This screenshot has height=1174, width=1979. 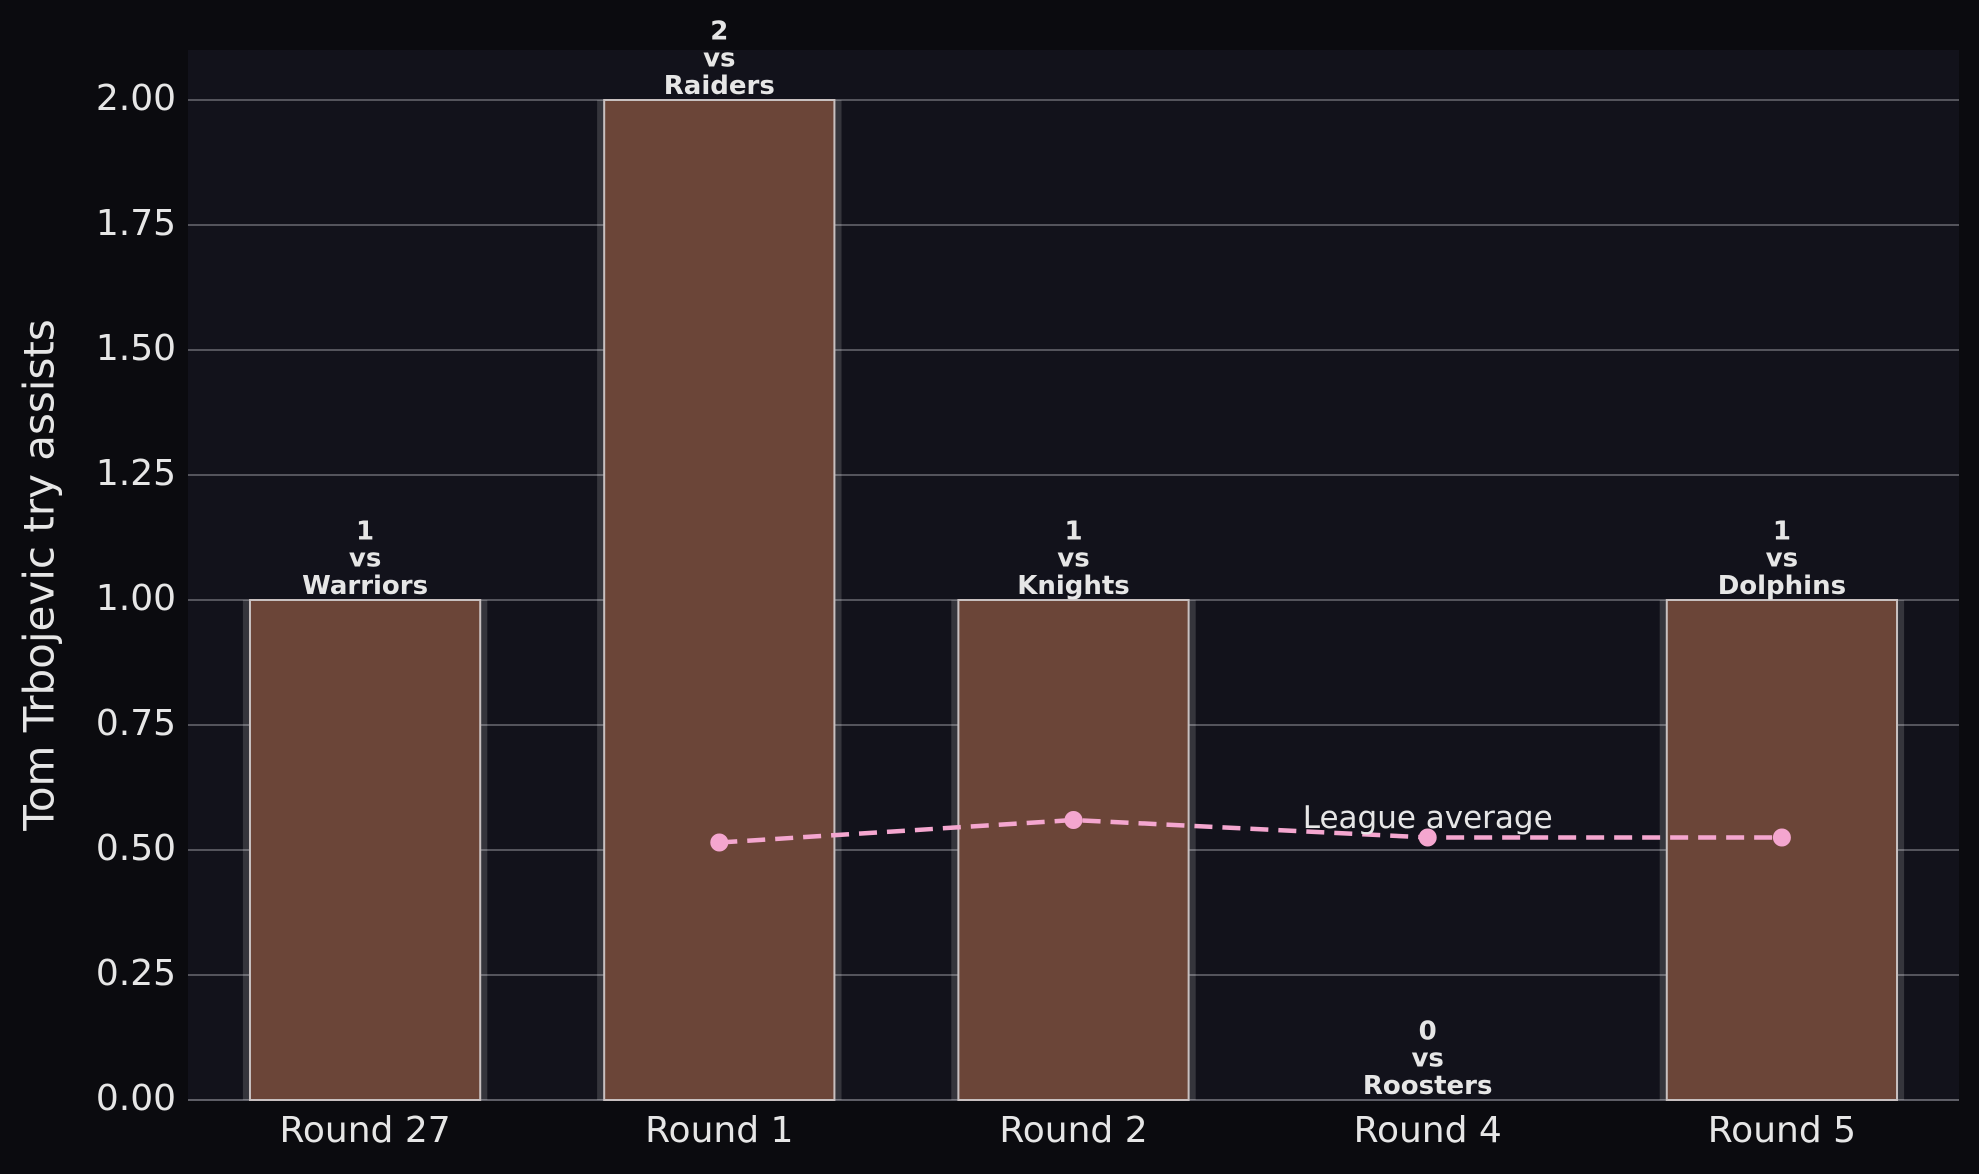 I want to click on x-tick-label: Round 27, so click(x=365, y=1130).